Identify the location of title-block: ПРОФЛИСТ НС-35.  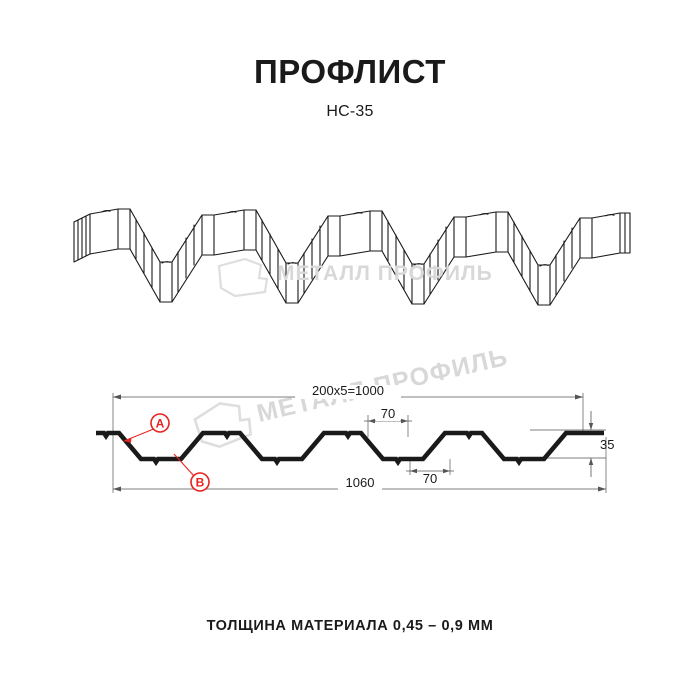
(350, 87).